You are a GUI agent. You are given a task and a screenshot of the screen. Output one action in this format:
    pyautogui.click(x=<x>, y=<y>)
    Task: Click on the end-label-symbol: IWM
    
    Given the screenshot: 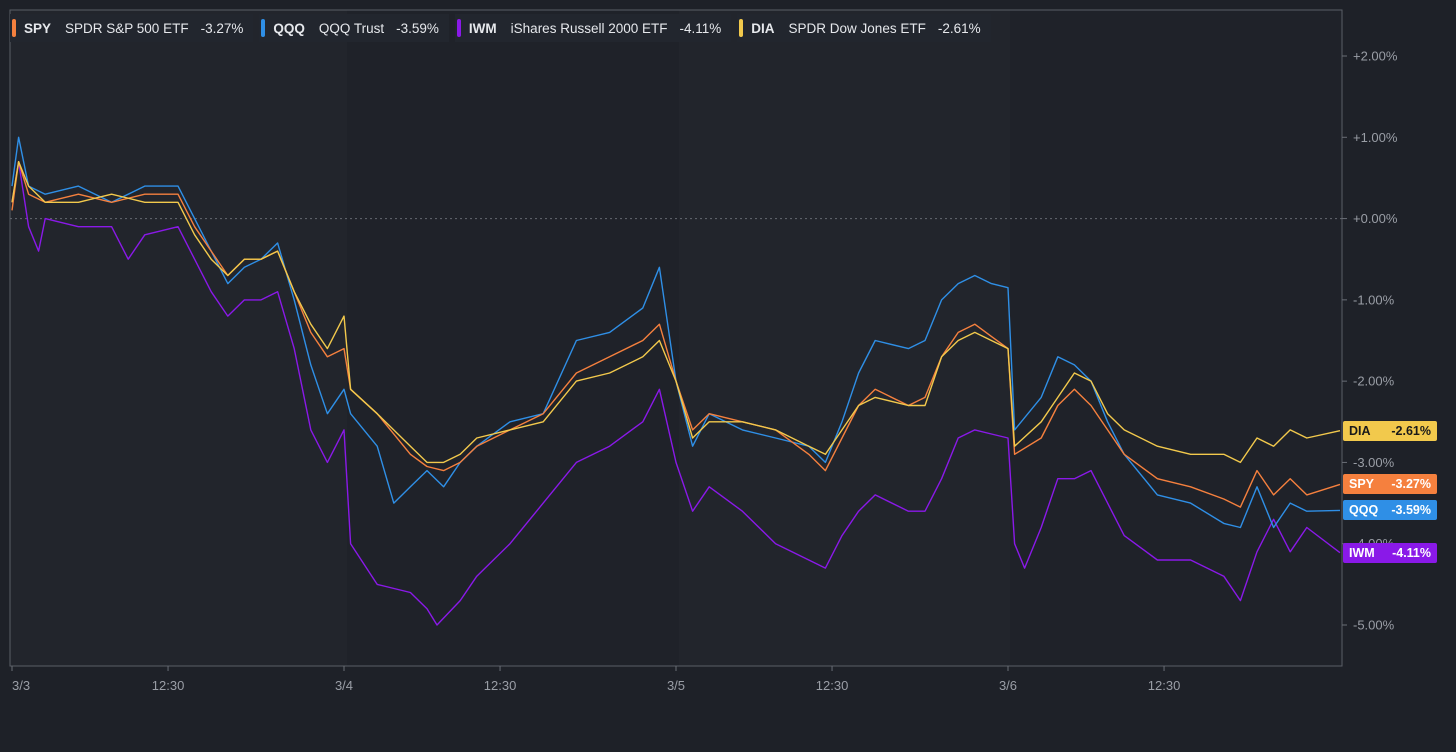 What is the action you would take?
    pyautogui.click(x=1362, y=552)
    